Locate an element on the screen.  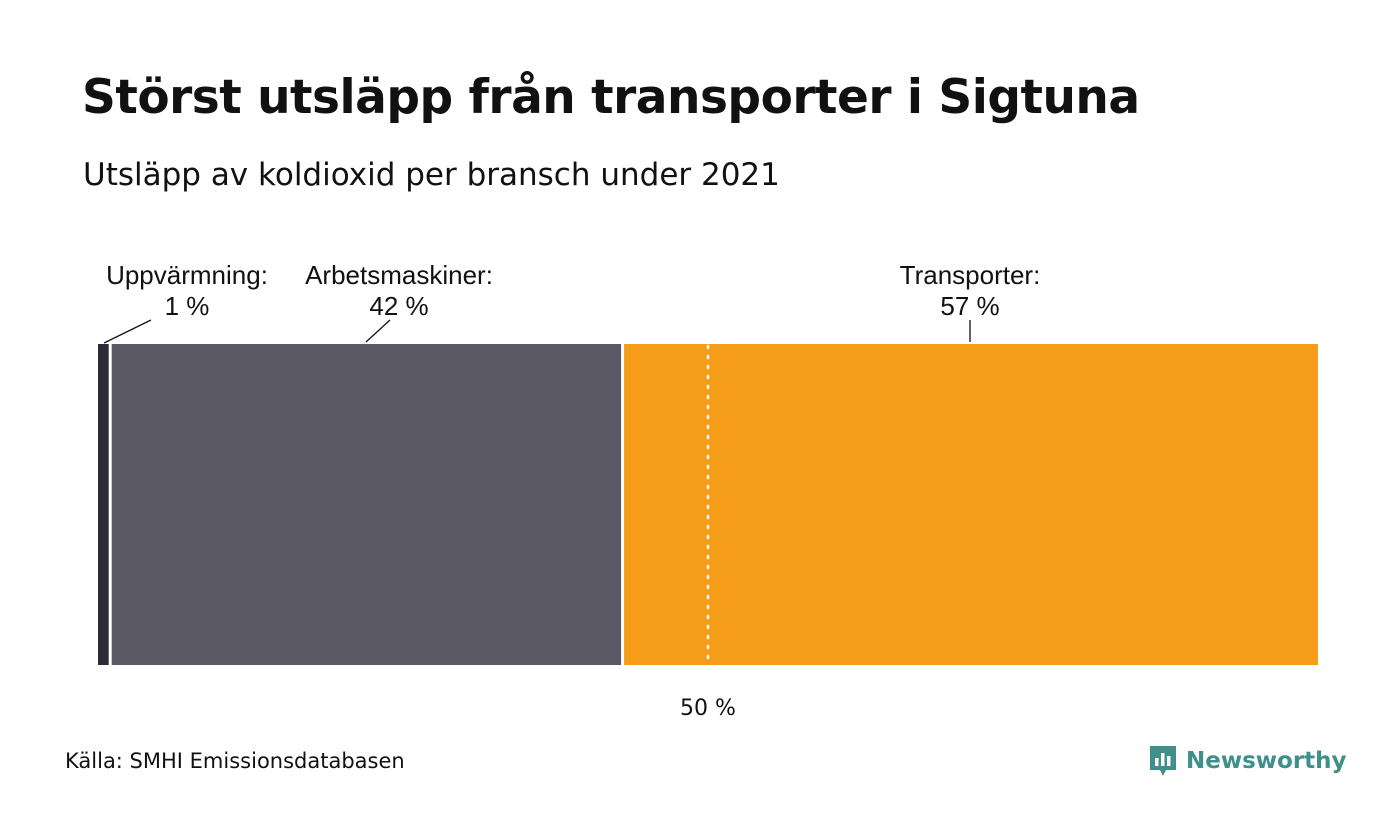
segment-name-arbetsmaskiner: Arbetsmaskiner: is located at coordinates (399, 275).